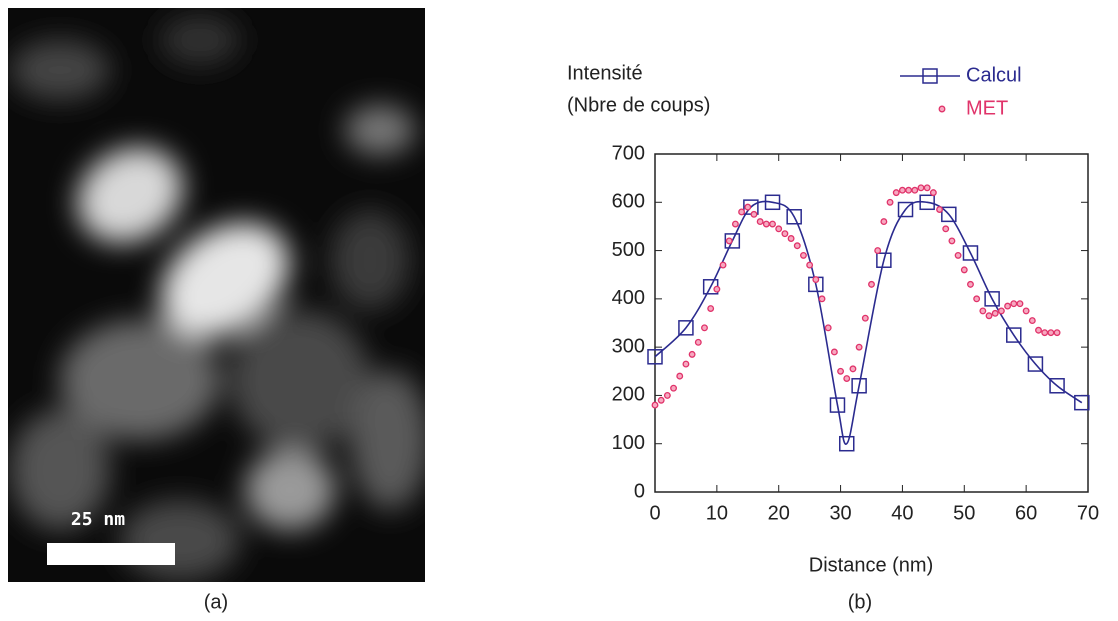  I want to click on y-tick-label: 500, so click(628, 250).